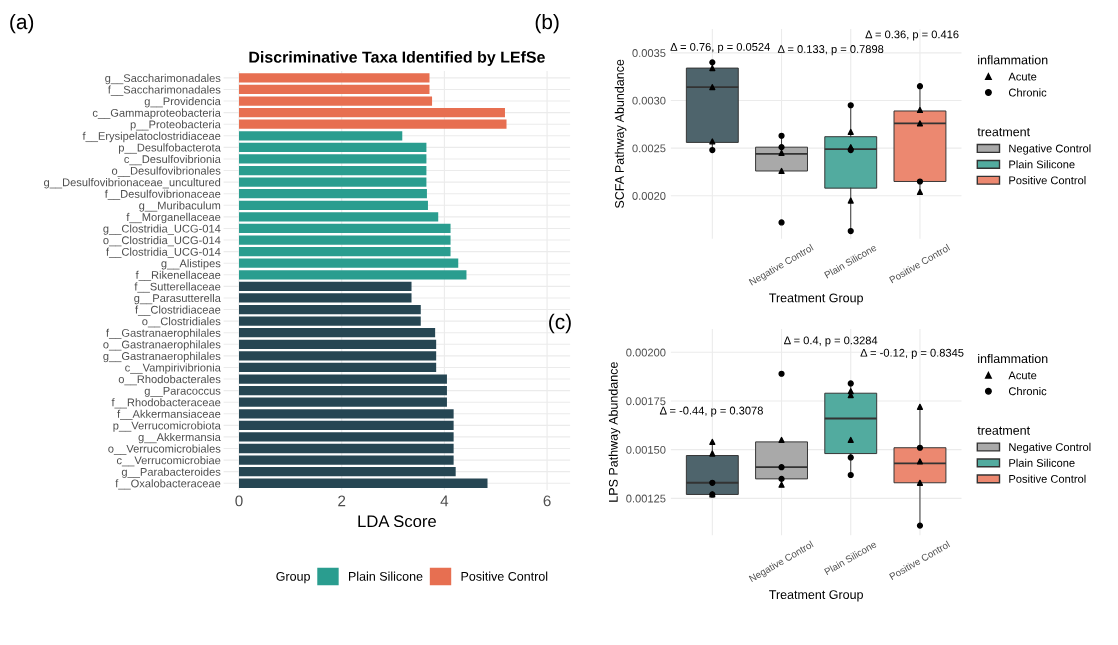  Describe the element at coordinates (177, 287) in the screenshot. I see `y-tick-label: f__Sutterellaceae` at that location.